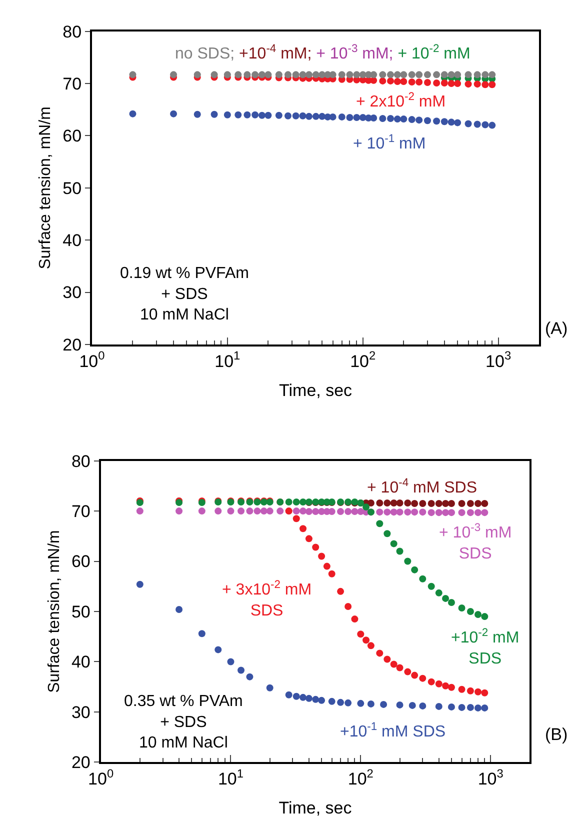  What do you see at coordinates (183, 722) in the screenshot?
I see `annotation: 0.35 wt % PVAm + SDS 10 mM NaCl` at bounding box center [183, 722].